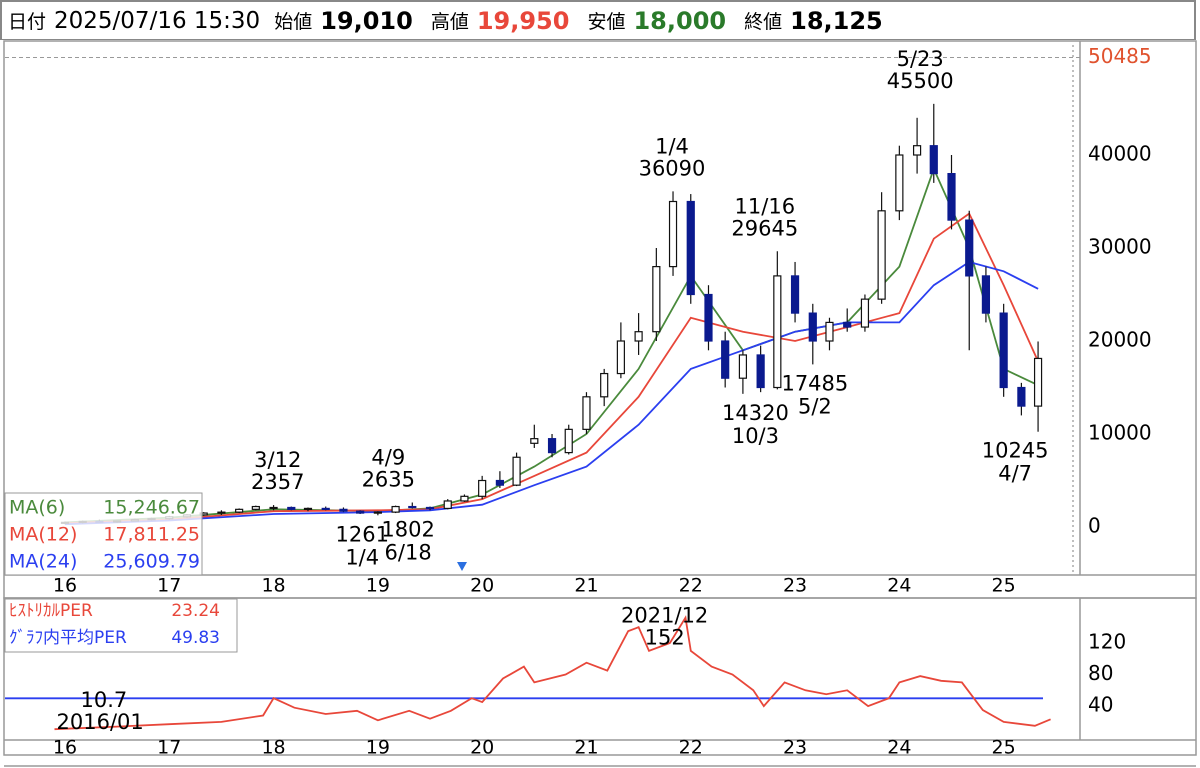 The image size is (1200, 768). What do you see at coordinates (37, 508) in the screenshot?
I see `legend-name: MA(6)` at bounding box center [37, 508].